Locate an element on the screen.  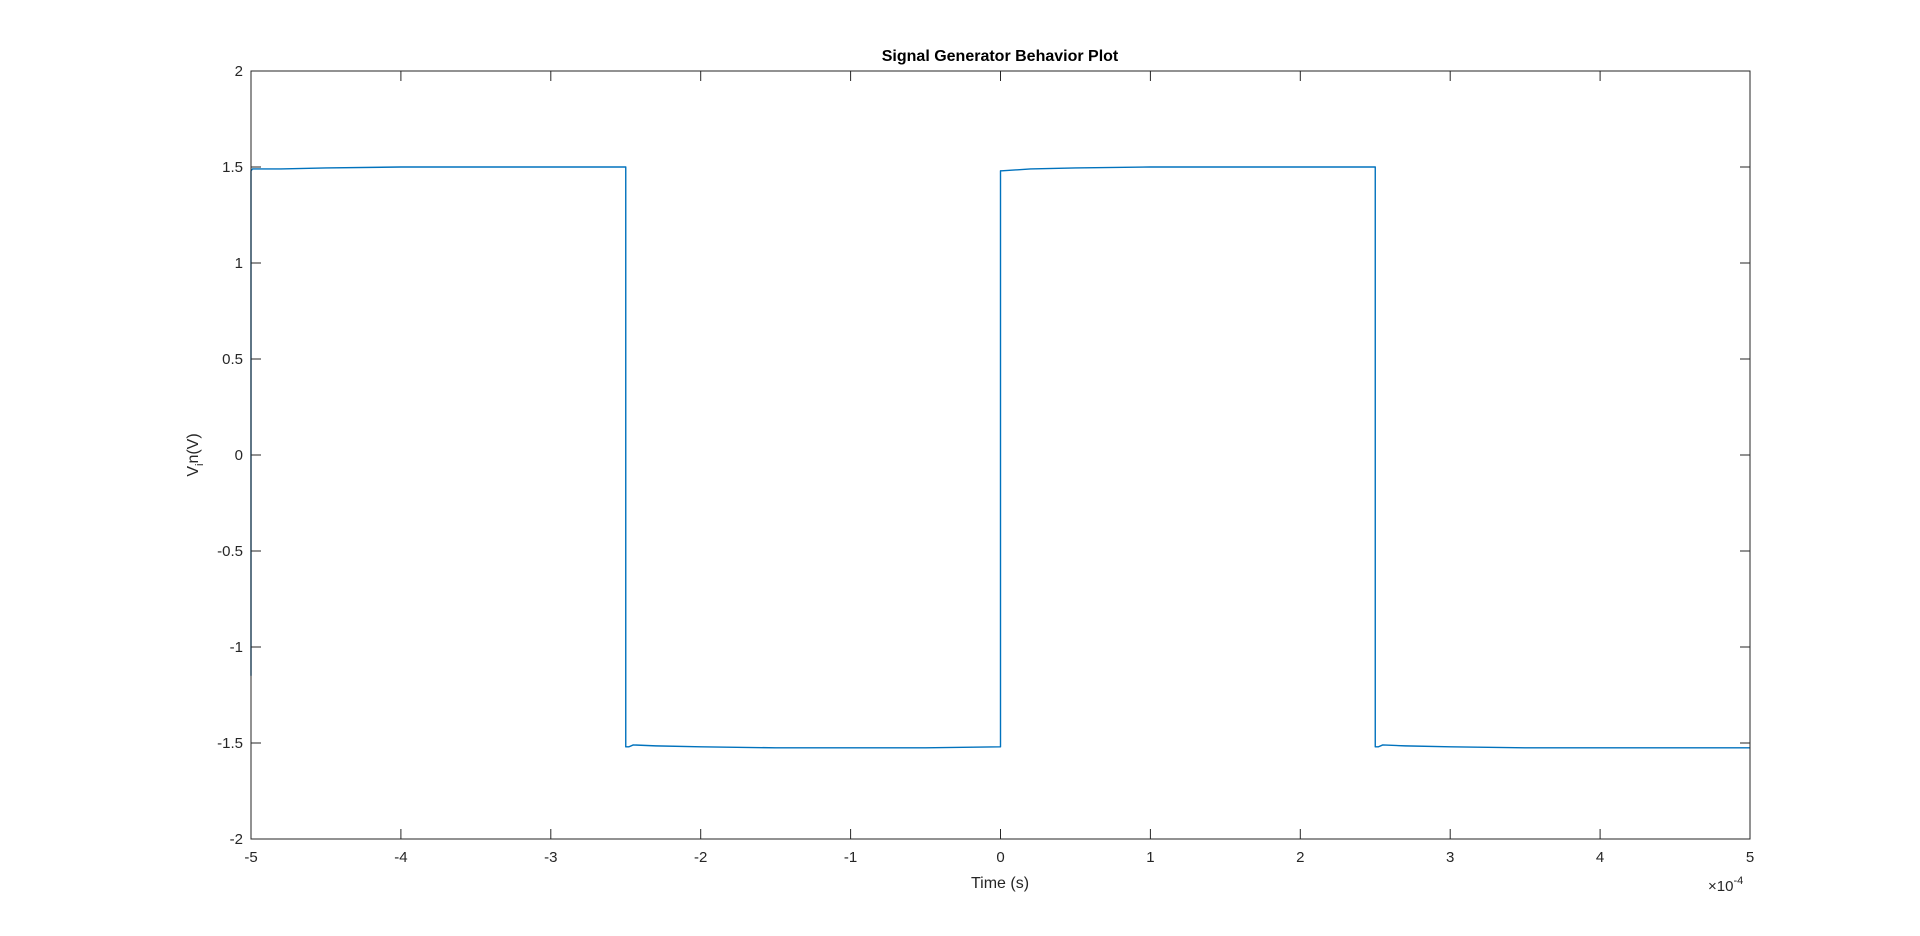
y-axis-label-part: i is located at coordinates (200, 465).